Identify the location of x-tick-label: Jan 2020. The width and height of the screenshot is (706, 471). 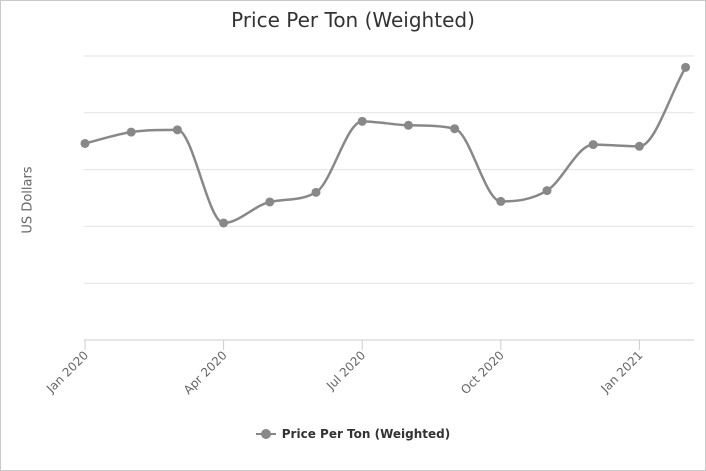
(67, 372).